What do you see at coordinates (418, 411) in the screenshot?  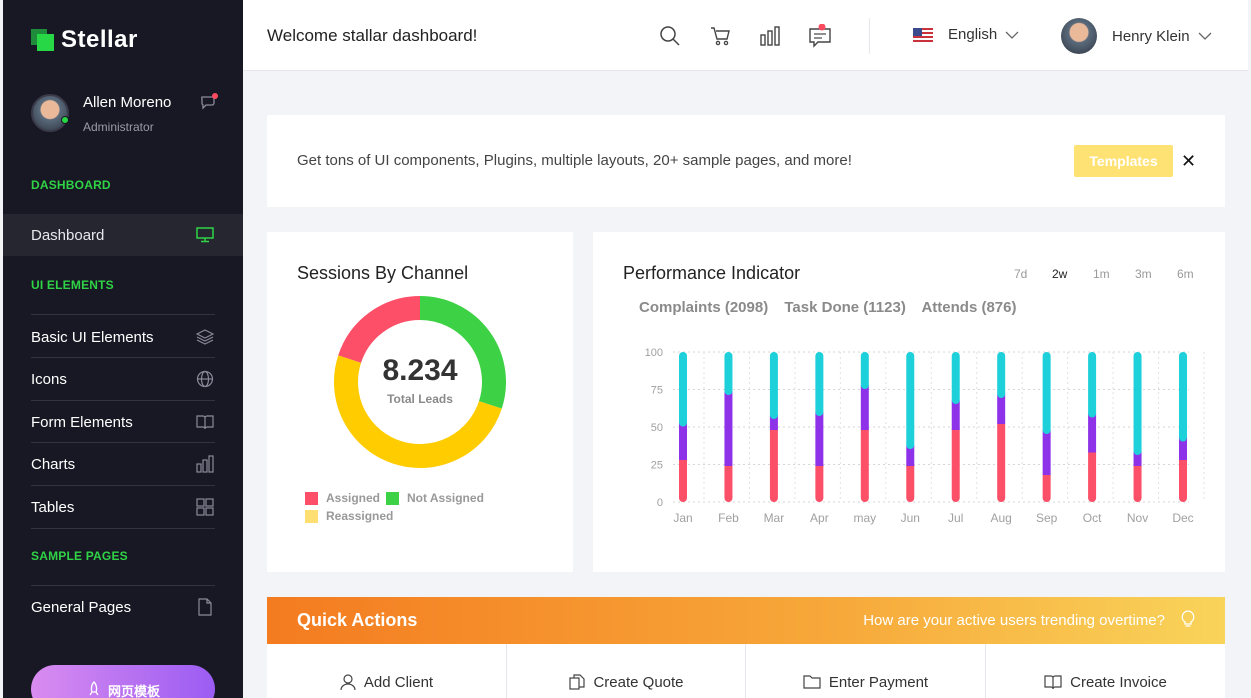 I see `donut-slice-reassigned` at bounding box center [418, 411].